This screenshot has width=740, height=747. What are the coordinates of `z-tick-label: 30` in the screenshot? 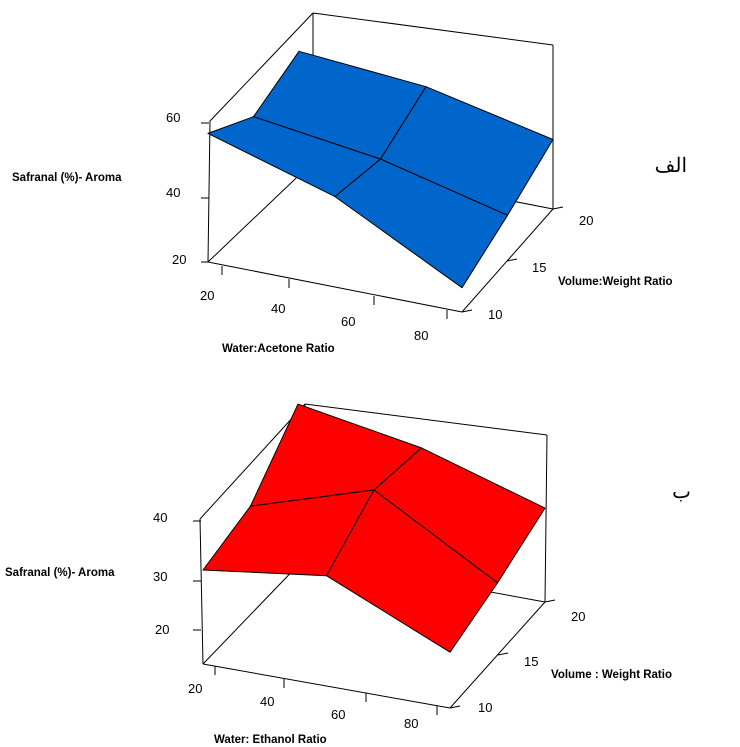 It's located at (160, 576).